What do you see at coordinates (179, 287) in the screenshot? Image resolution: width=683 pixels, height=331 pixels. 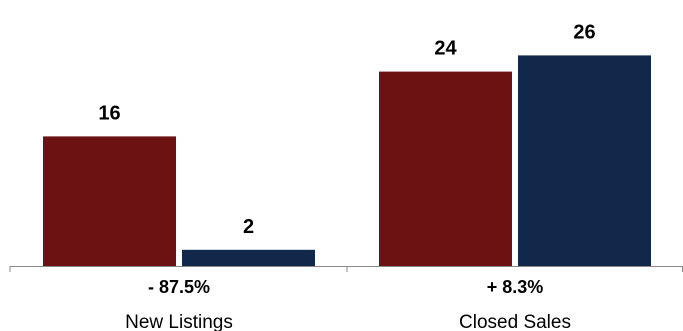 I see `change-label-new-listings: - 87.5%` at bounding box center [179, 287].